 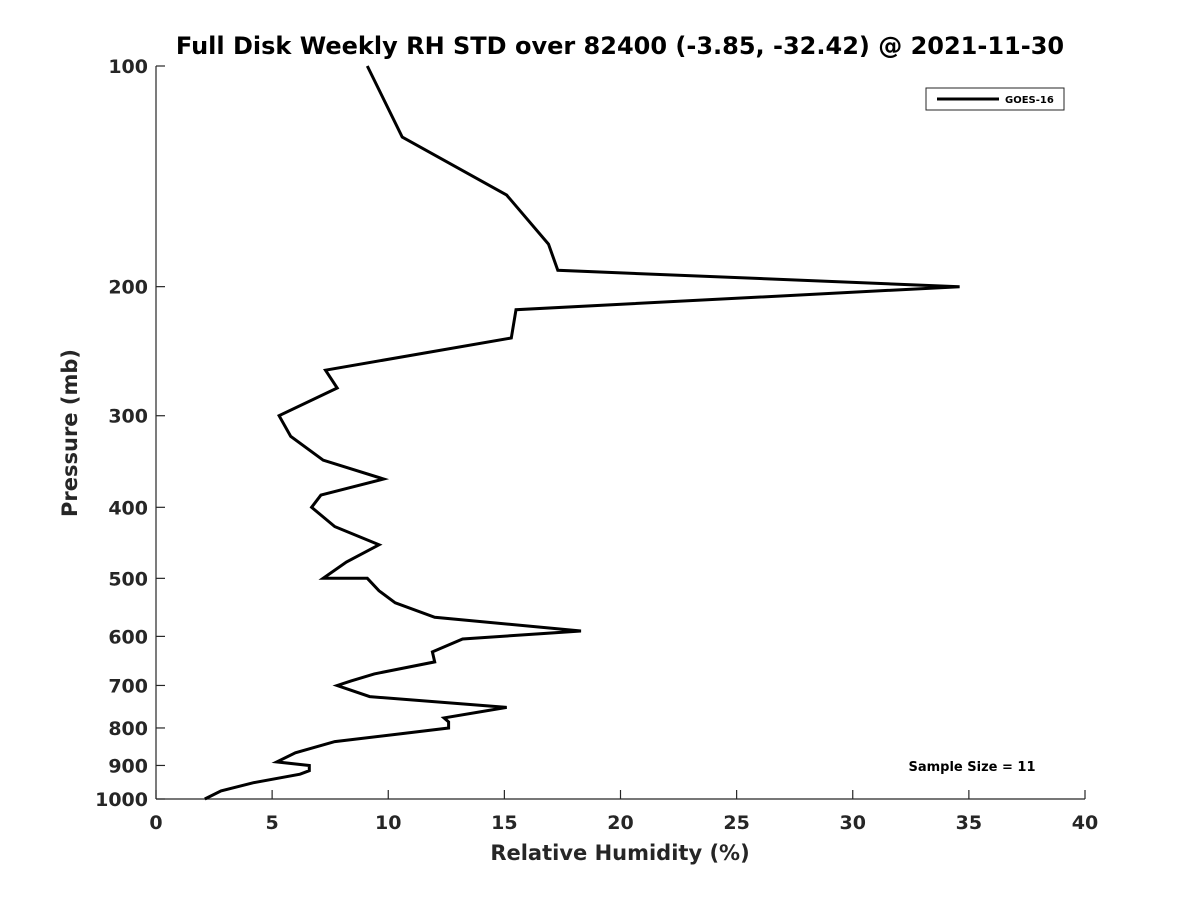 What do you see at coordinates (128, 686) in the screenshot?
I see `y-tick-label-700: 700` at bounding box center [128, 686].